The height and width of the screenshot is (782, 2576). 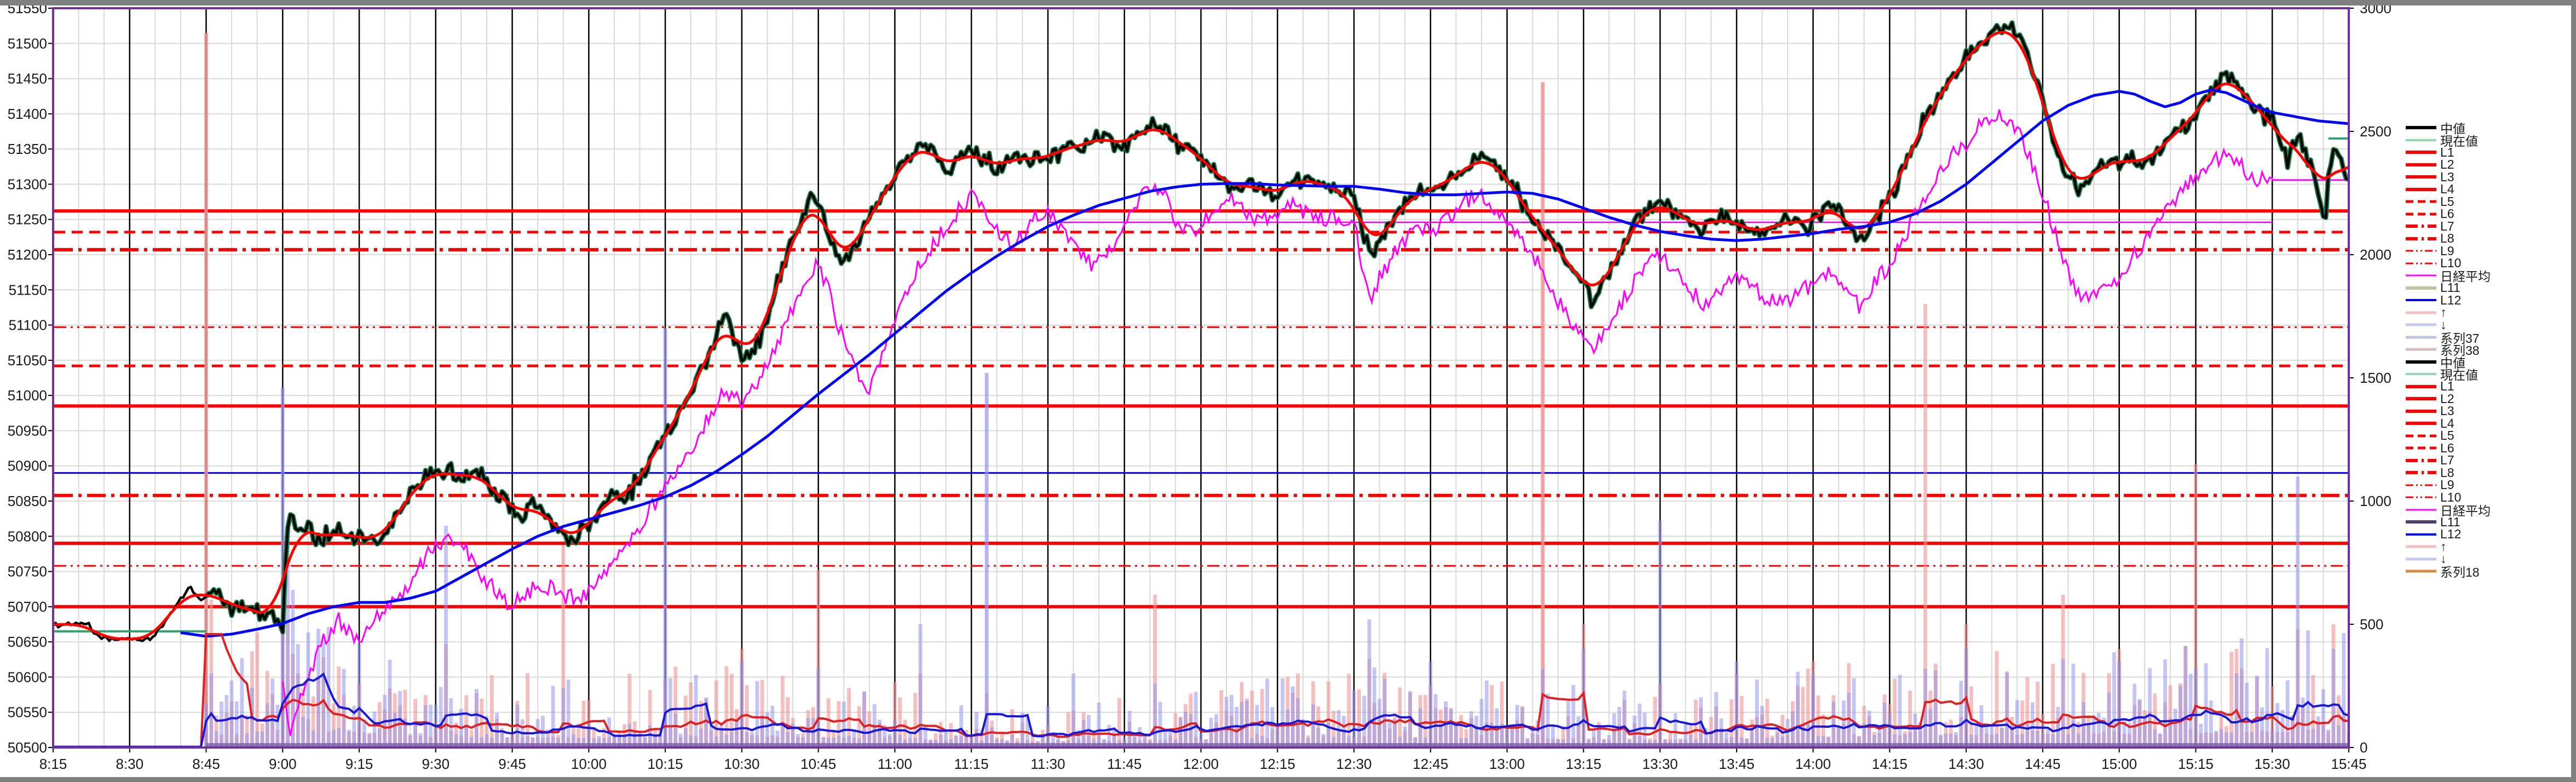 What do you see at coordinates (27, 642) in the screenshot?
I see `svg-text: 50650` at bounding box center [27, 642].